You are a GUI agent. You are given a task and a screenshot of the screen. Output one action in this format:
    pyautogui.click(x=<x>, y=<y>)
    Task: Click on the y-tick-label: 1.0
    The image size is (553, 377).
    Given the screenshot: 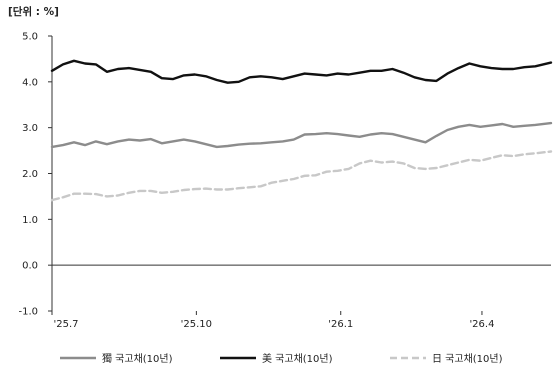 What is the action you would take?
    pyautogui.click(x=30, y=220)
    